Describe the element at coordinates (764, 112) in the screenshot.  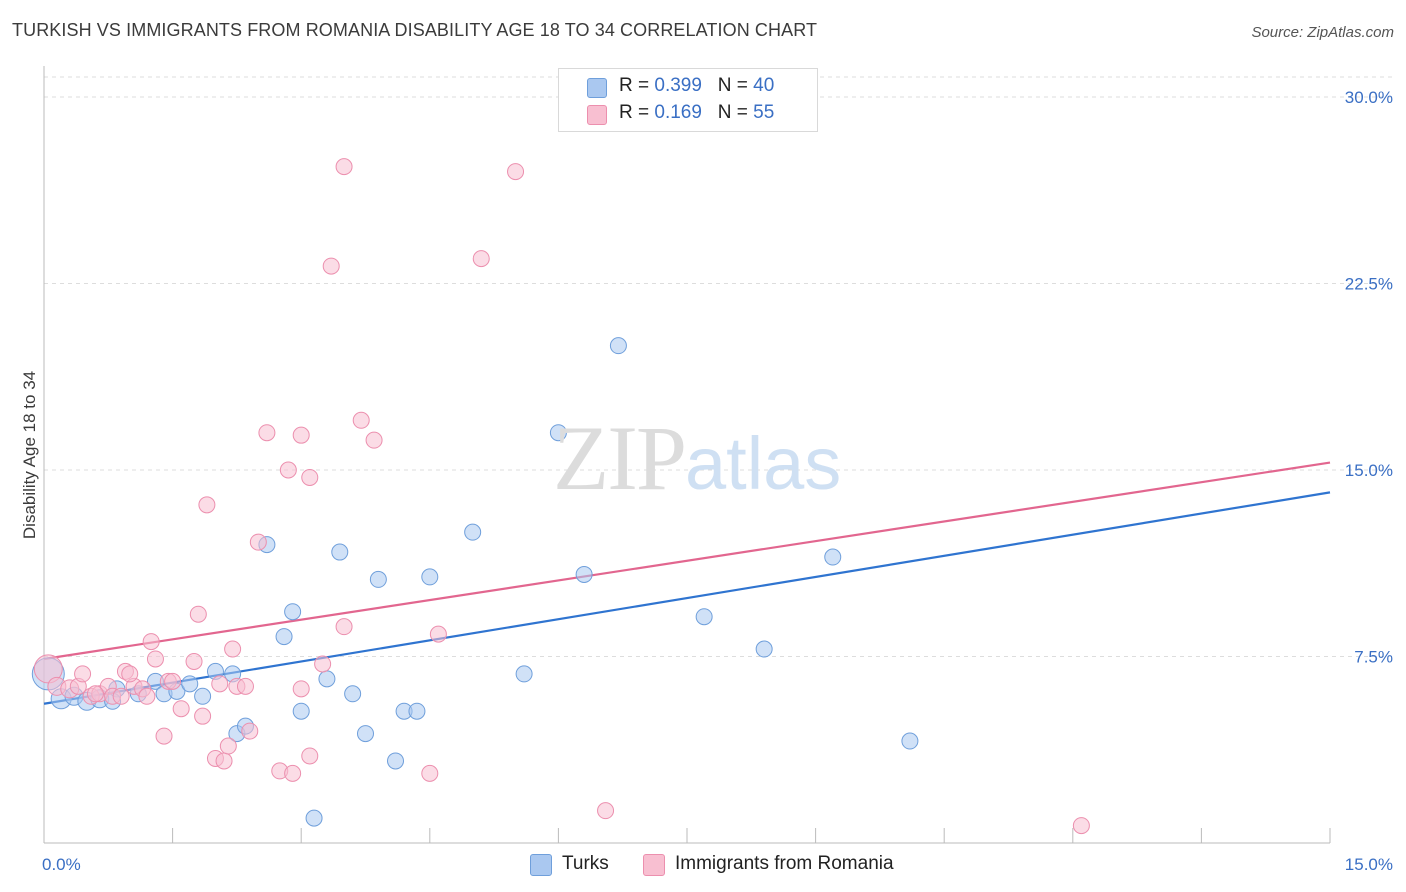
I see `n-value: 55` at that location.